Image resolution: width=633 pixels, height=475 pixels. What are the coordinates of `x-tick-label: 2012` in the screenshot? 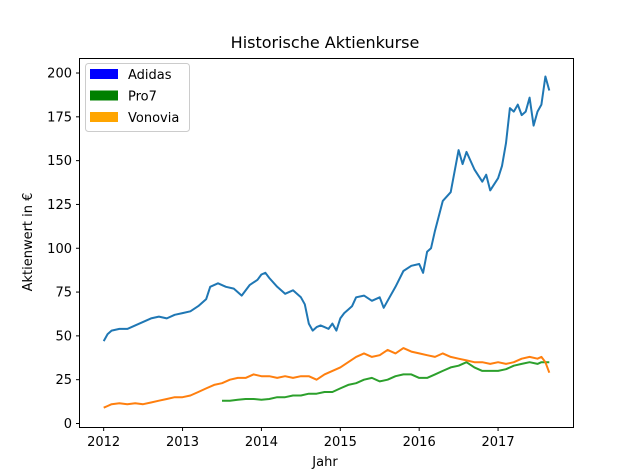 It's located at (103, 442).